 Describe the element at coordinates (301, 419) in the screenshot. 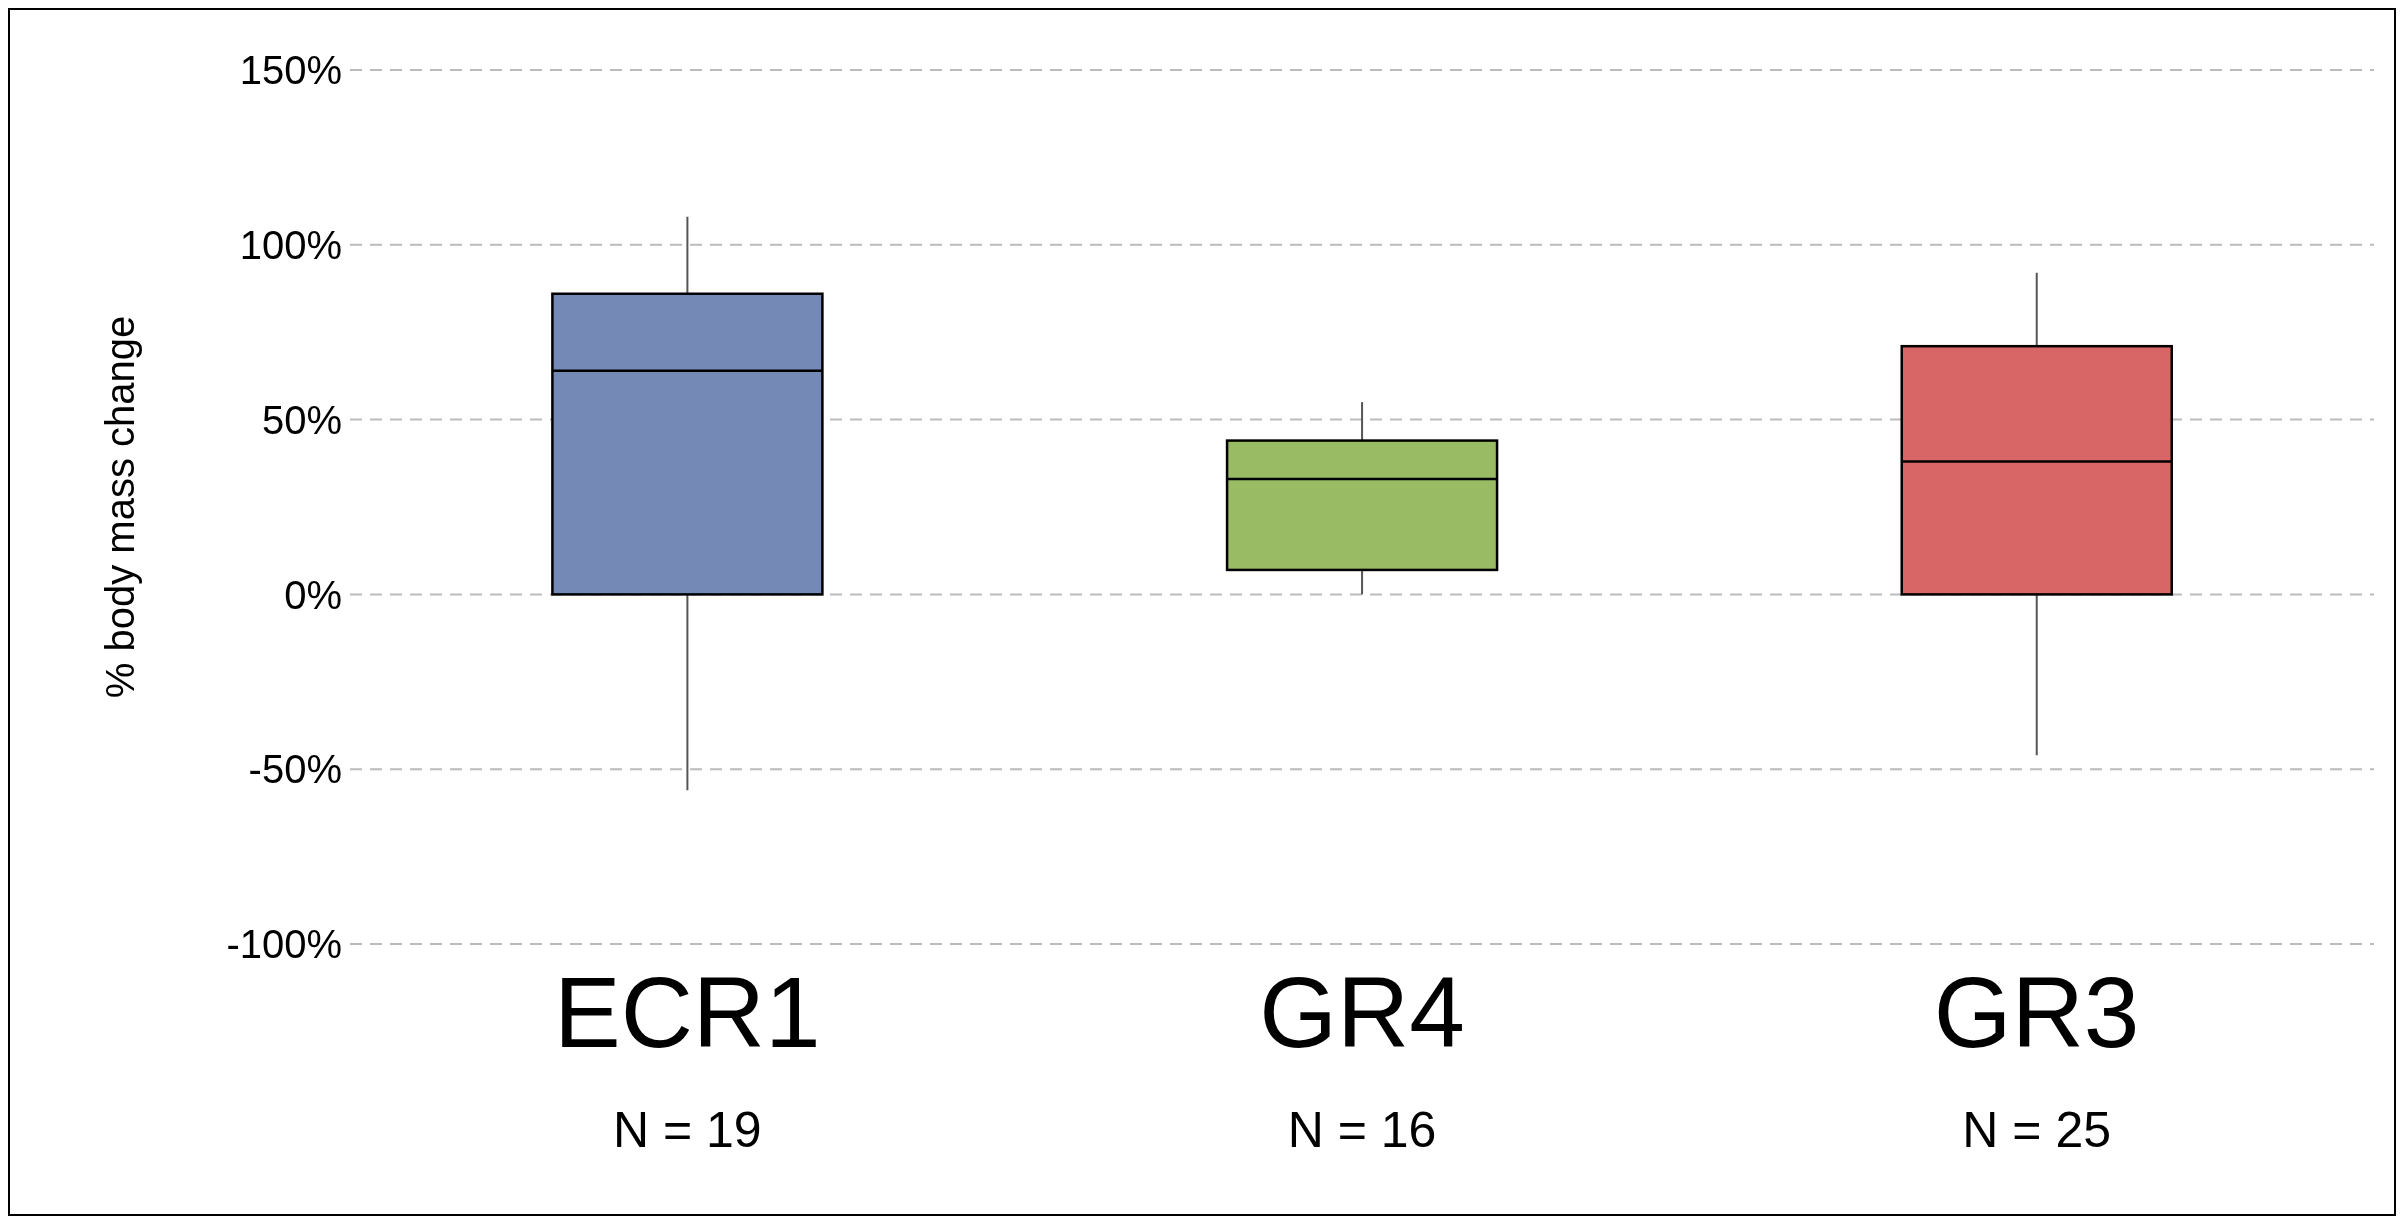

I see `y-tick-label: 50%` at that location.